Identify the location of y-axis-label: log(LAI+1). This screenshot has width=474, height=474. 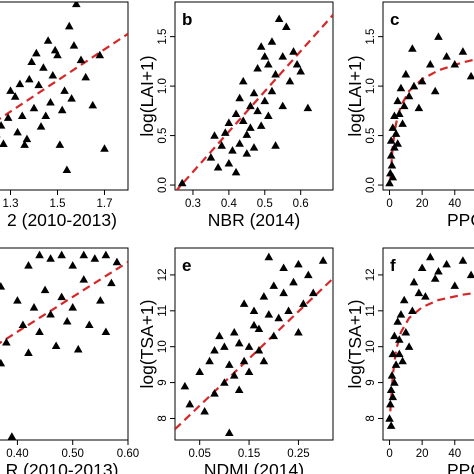
(147, 95).